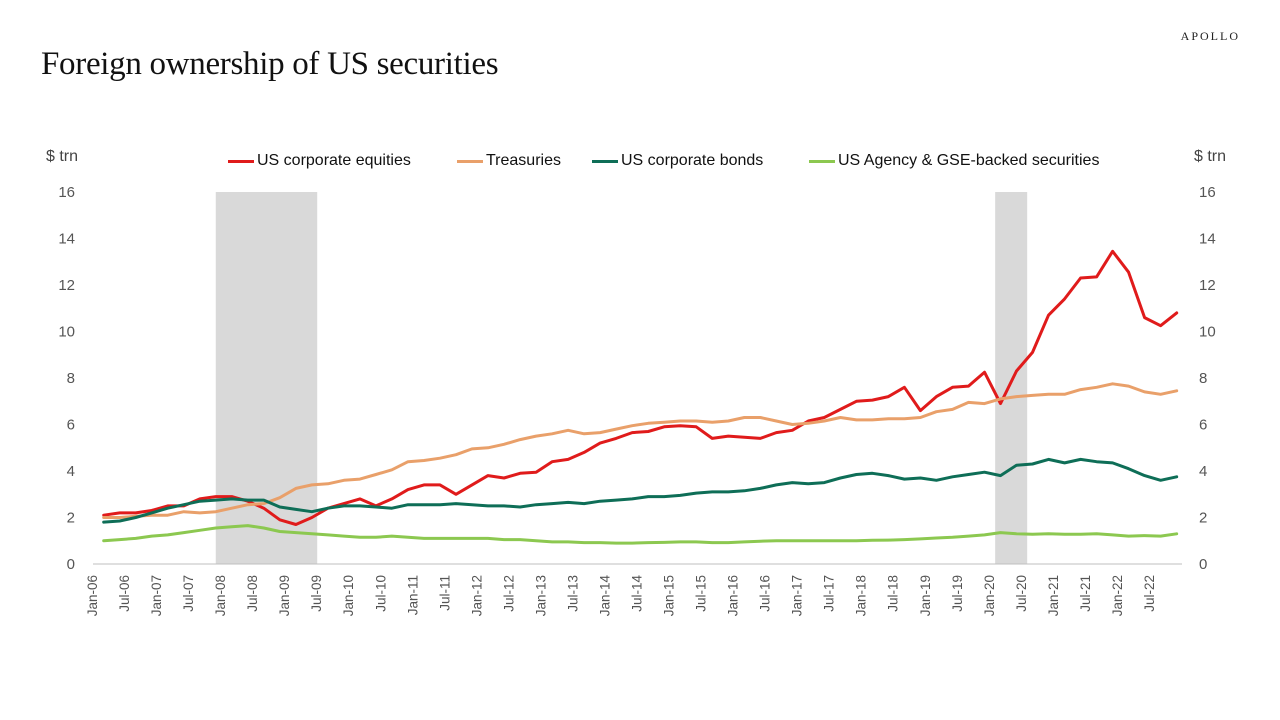 The width and height of the screenshot is (1280, 720). What do you see at coordinates (893, 593) in the screenshot?
I see `x-tick-label: Jul-18` at bounding box center [893, 593].